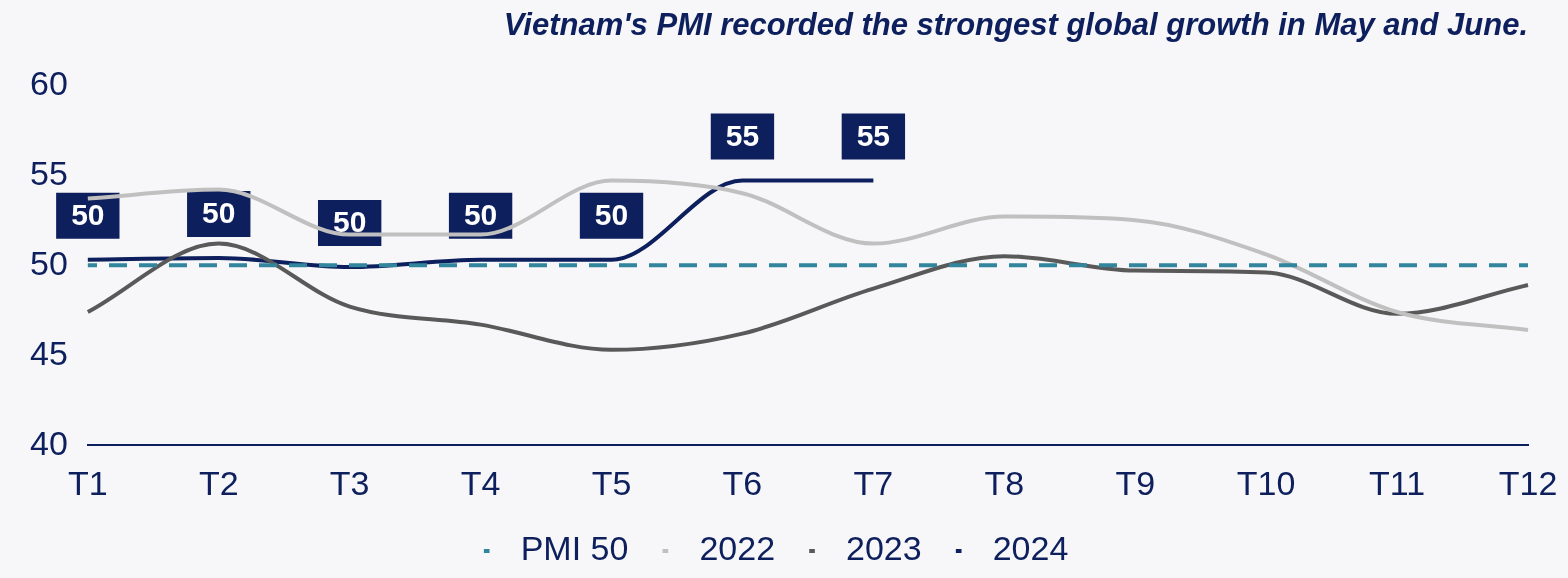  I want to click on x-tick-label: T2, so click(218, 482).